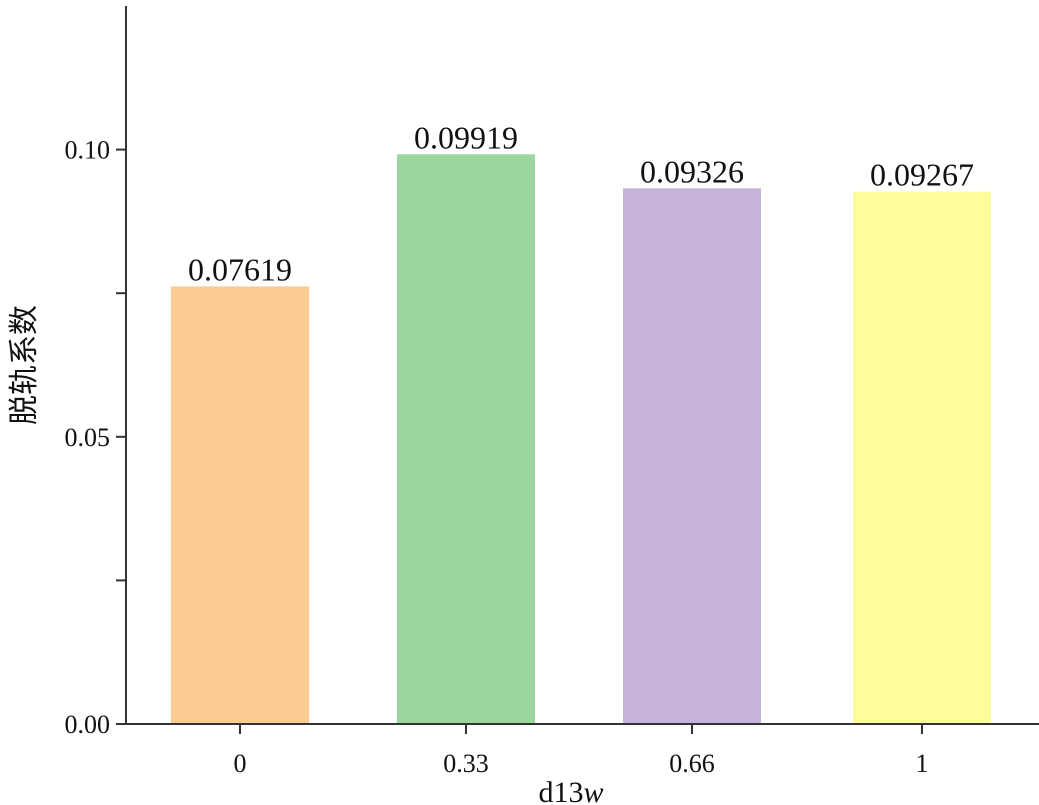 Image resolution: width=1039 pixels, height=805 pixels. I want to click on x-axis-title-main: d13, so click(560, 790).